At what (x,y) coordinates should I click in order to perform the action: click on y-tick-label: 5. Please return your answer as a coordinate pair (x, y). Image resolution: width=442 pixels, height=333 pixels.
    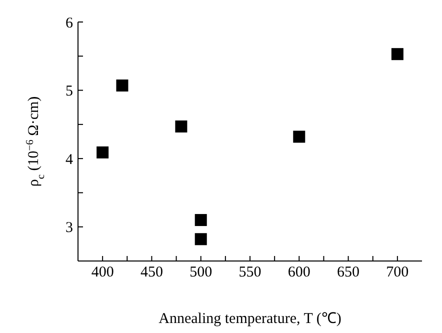
    Looking at the image, I should click on (69, 92).